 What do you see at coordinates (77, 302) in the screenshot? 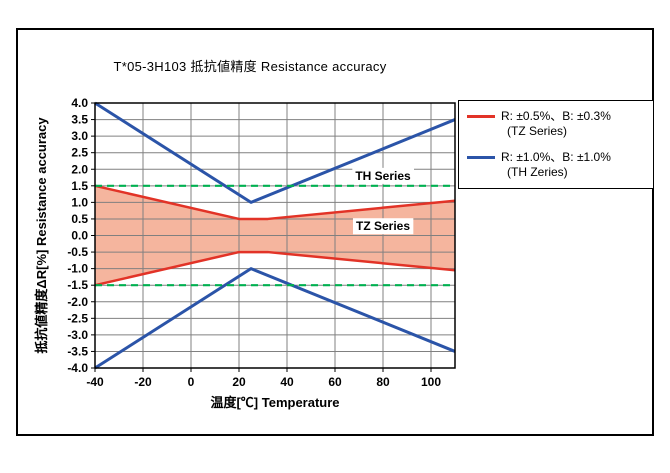
I see `y-tick-label: -2.0` at bounding box center [77, 302].